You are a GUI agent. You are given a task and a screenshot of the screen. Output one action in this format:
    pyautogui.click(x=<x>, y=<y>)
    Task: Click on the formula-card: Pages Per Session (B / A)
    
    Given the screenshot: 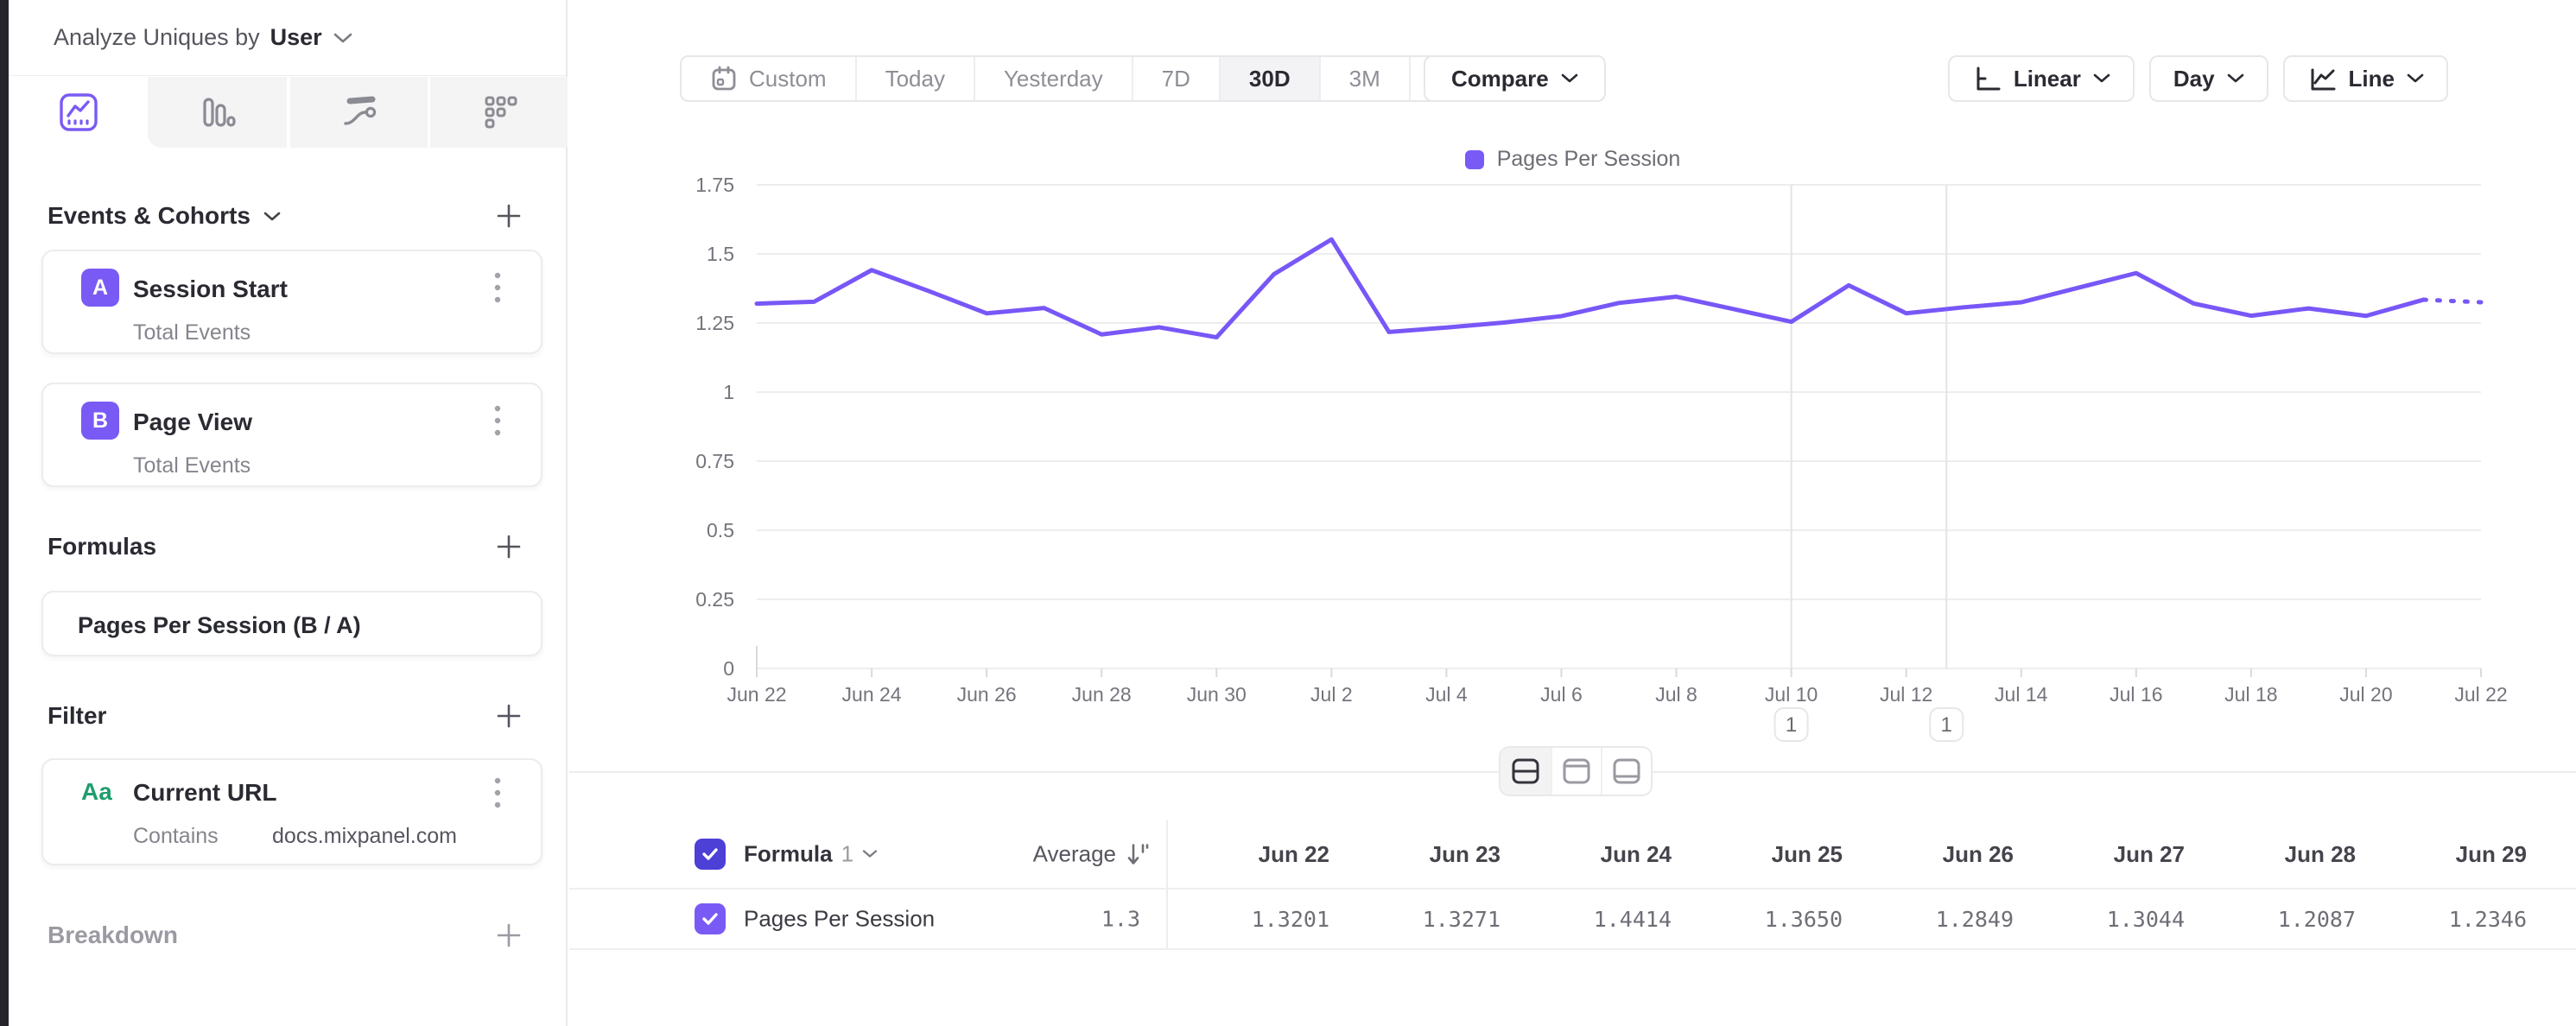 What is the action you would take?
    pyautogui.click(x=291, y=624)
    